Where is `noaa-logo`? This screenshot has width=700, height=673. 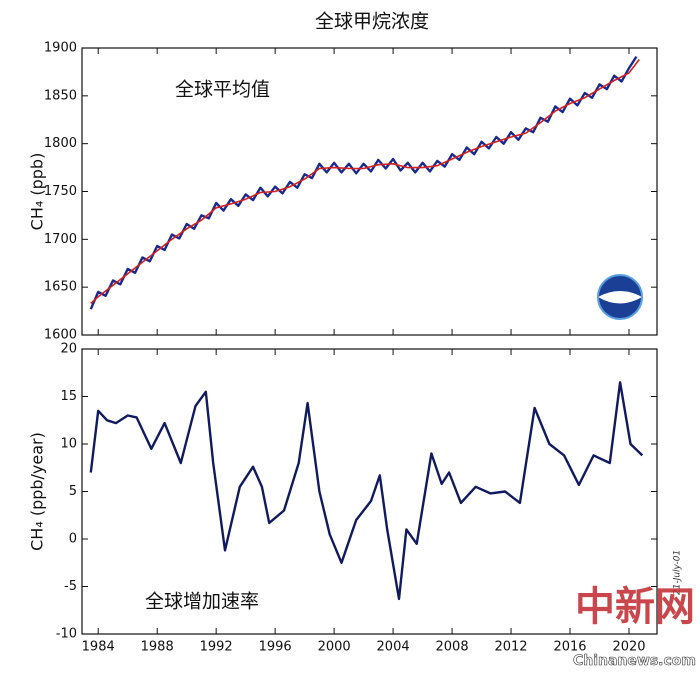
noaa-logo is located at coordinates (620, 297).